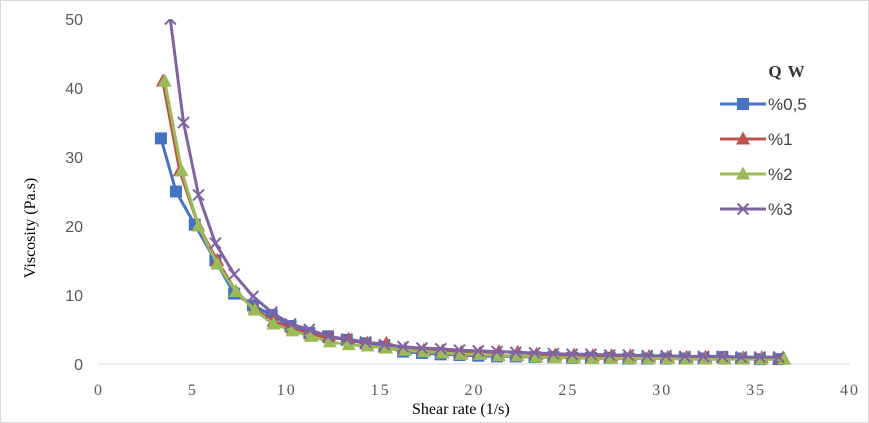  Describe the element at coordinates (99, 390) in the screenshot. I see `x-tick-label: 0` at that location.